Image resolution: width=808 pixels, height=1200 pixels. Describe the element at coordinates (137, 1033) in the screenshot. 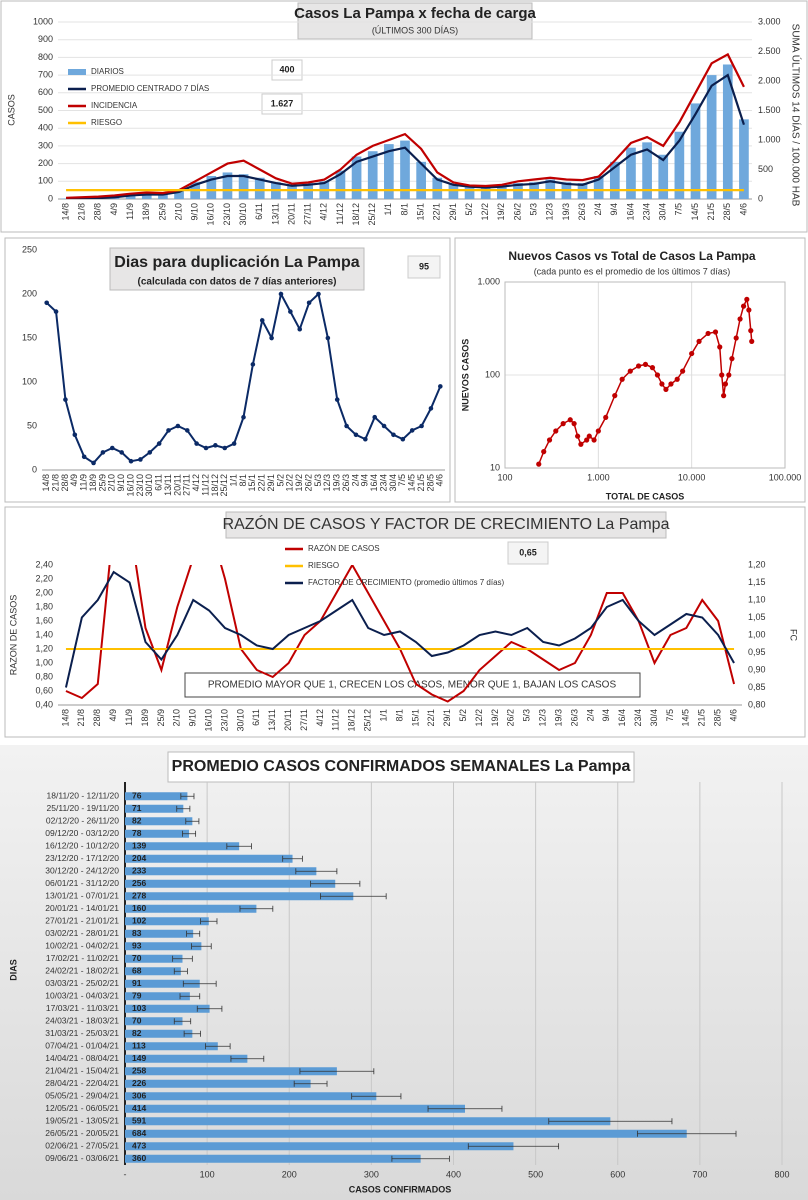

I see `data-label: 82` at that location.